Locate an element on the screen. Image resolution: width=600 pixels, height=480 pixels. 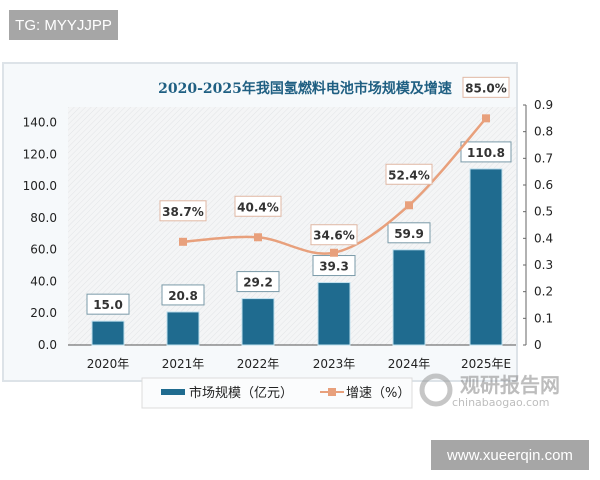
legend: 市场规模（亿元） 增速（%） is located at coordinates (277, 393).